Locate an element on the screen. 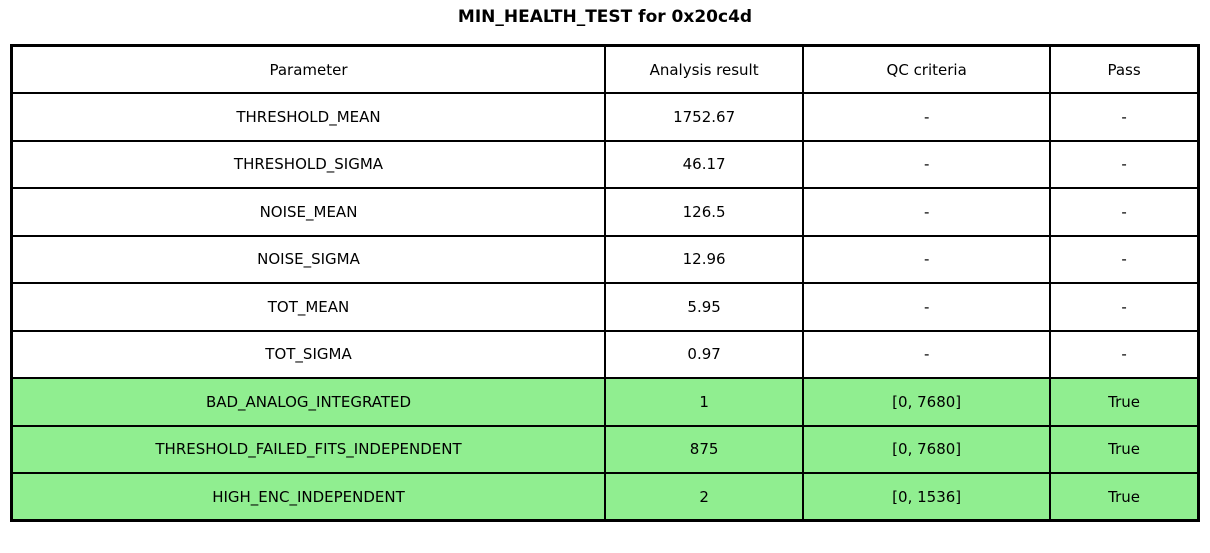  cell-analysis-result: 1752.67 is located at coordinates (704, 117).